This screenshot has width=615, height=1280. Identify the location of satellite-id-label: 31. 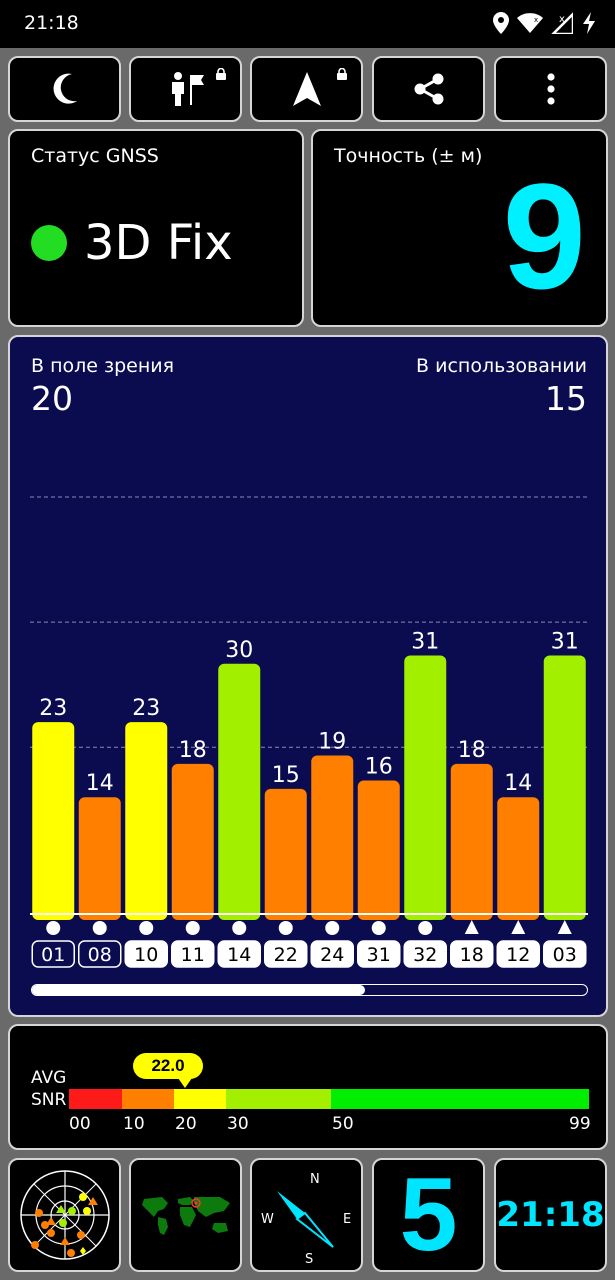
(379, 955).